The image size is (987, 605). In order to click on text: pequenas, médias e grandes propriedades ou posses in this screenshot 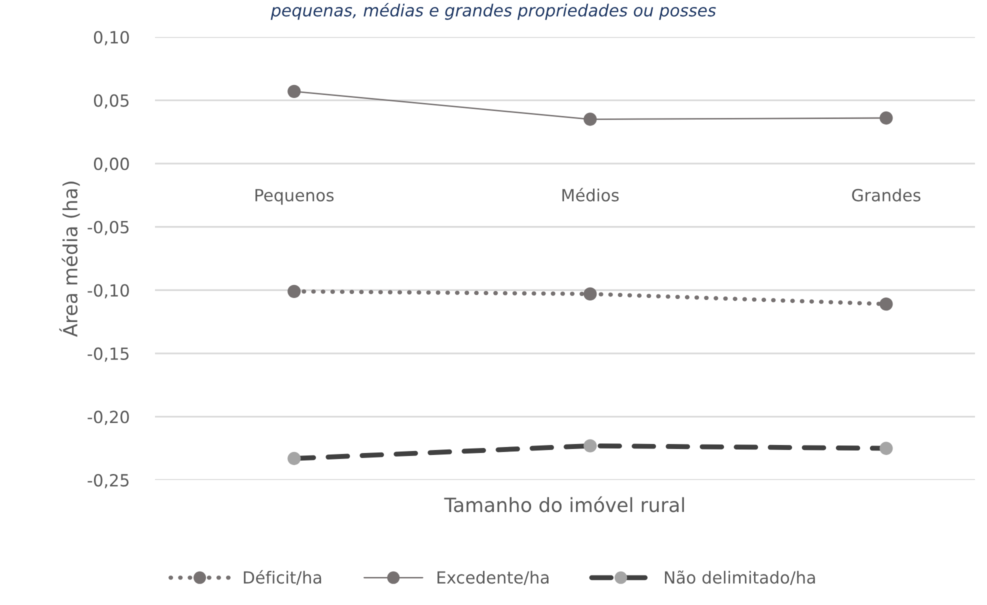, I will do `click(493, 11)`.